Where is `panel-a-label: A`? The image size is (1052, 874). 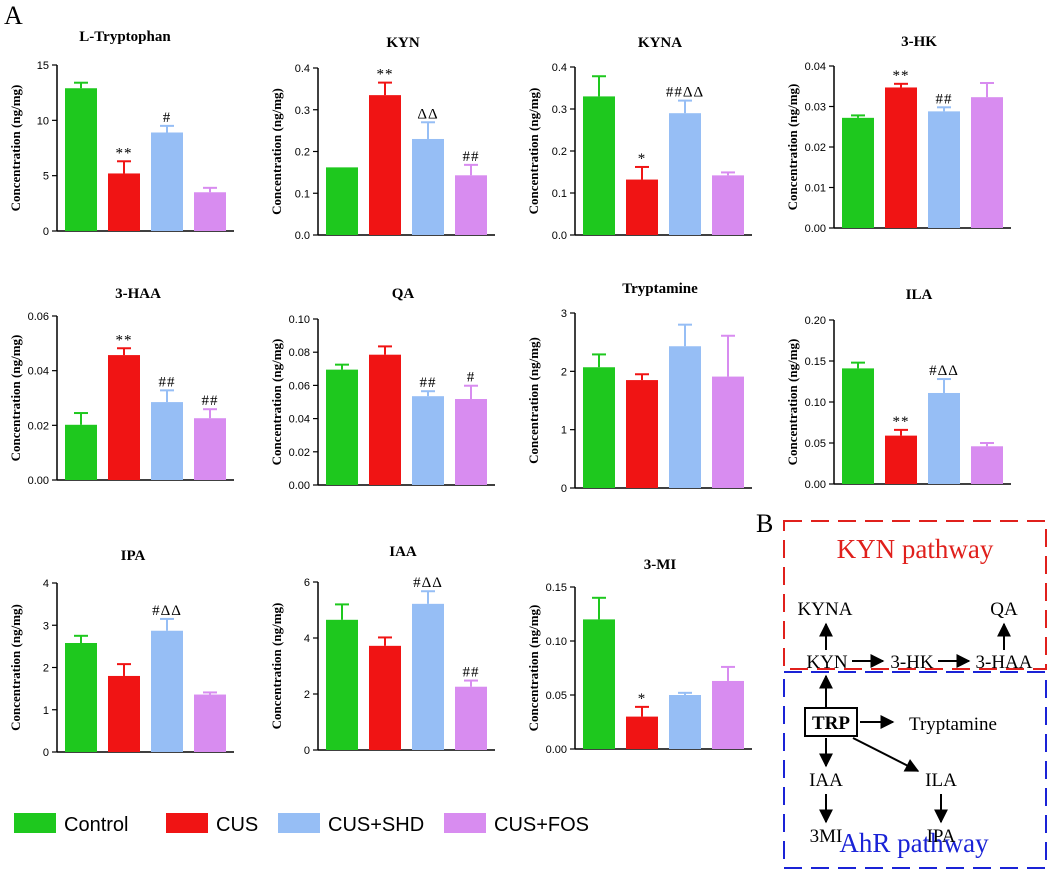
panel-a-label: A is located at coordinates (13, 15).